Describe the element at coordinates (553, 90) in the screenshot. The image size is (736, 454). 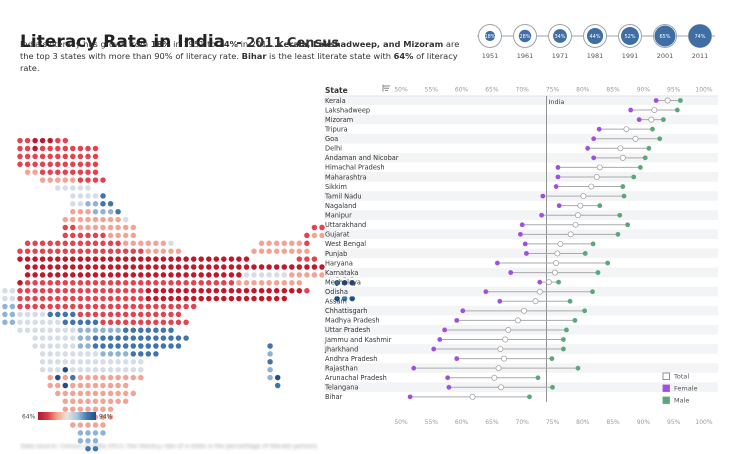
I see `x-tick-top: 75%` at that location.